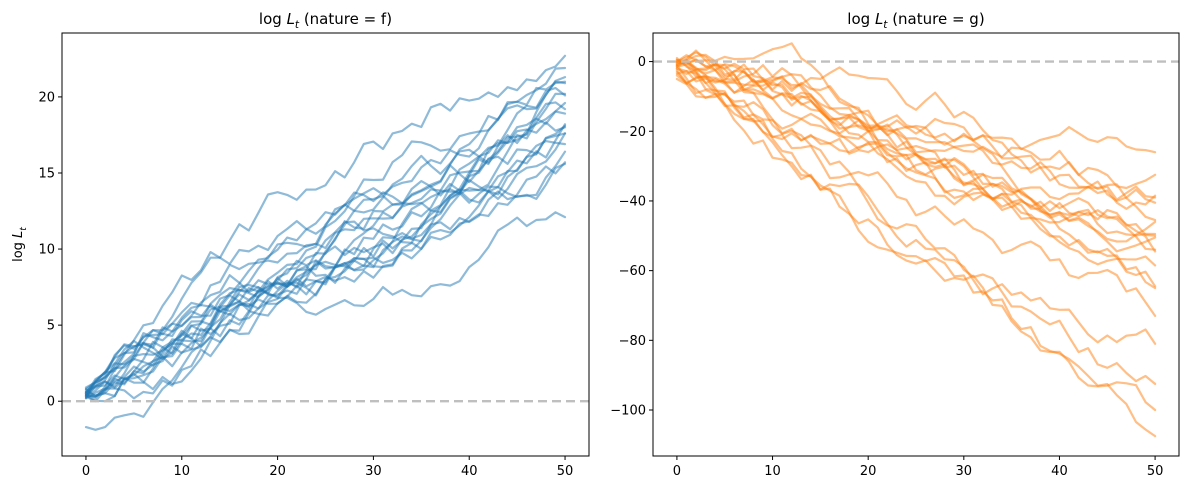 The image size is (1189, 490). I want to click on y-tick-label: −60, so click(632, 271).